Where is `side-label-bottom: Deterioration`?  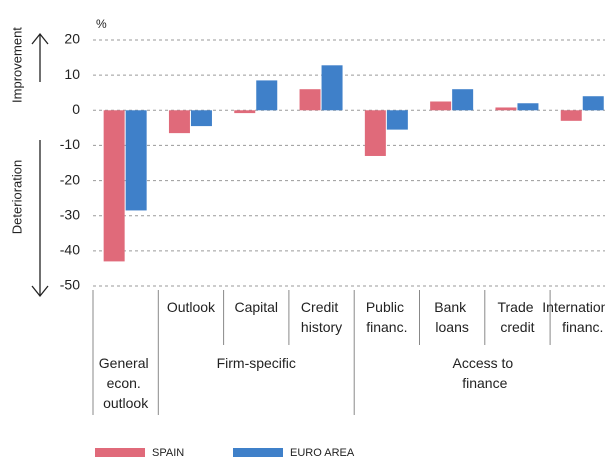 side-label-bottom: Deterioration is located at coordinates (16, 197).